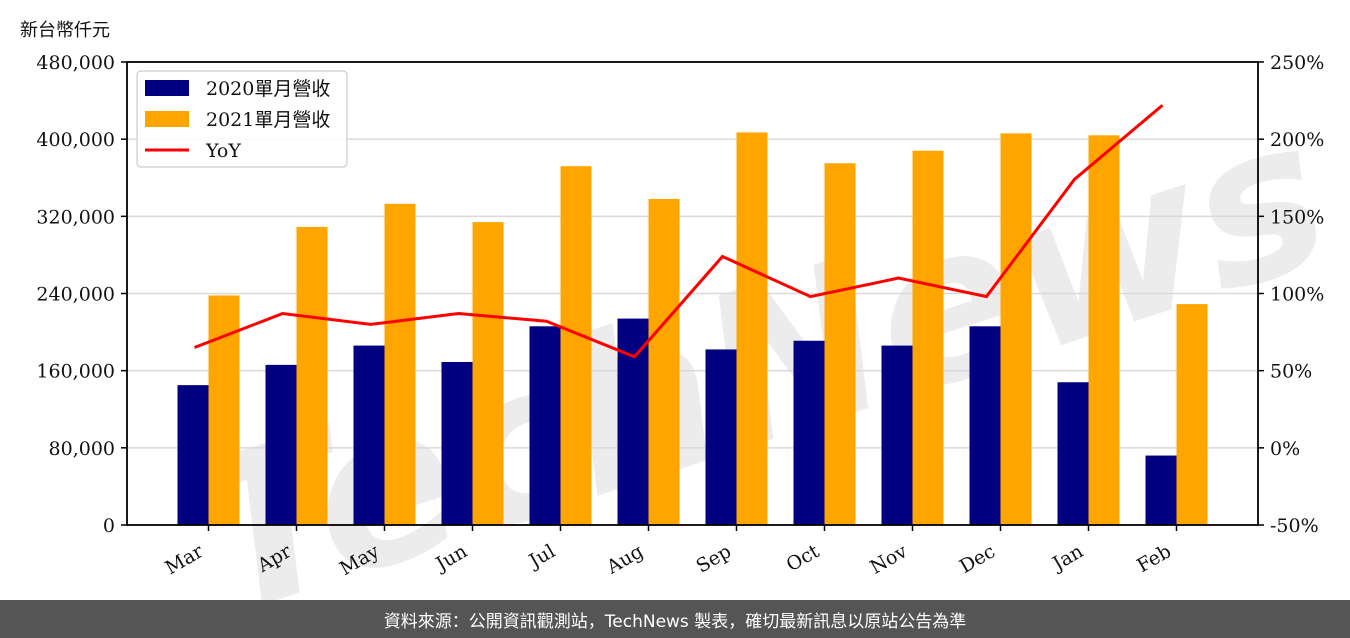 Image resolution: width=1350 pixels, height=638 pixels. I want to click on y2-tick-label: -50%, so click(1294, 526).